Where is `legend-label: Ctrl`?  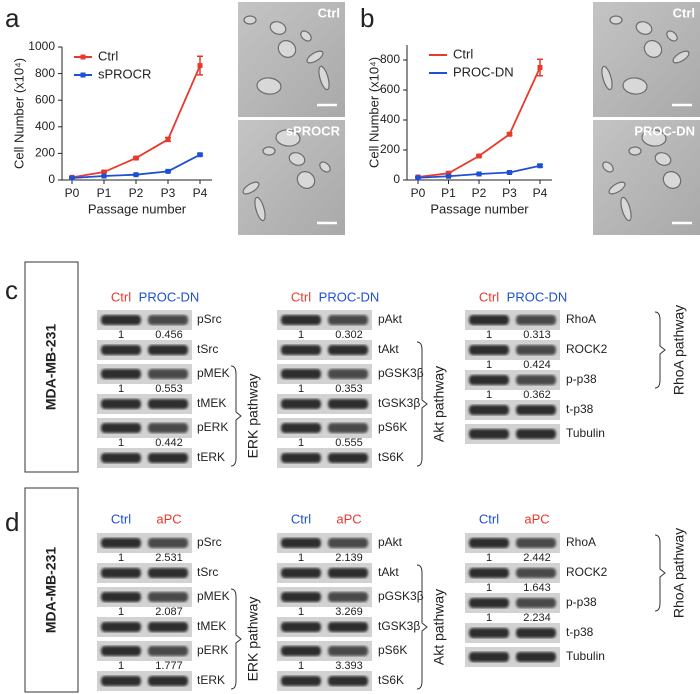
legend-label: Ctrl is located at coordinates (463, 53).